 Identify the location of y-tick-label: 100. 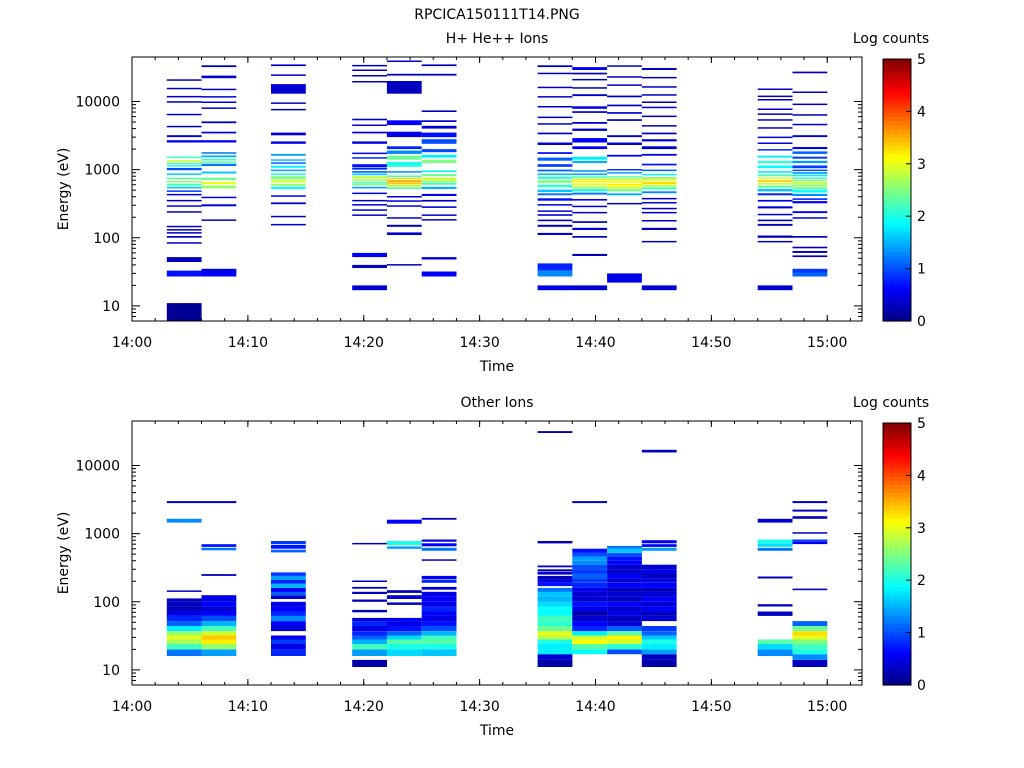
(106, 239).